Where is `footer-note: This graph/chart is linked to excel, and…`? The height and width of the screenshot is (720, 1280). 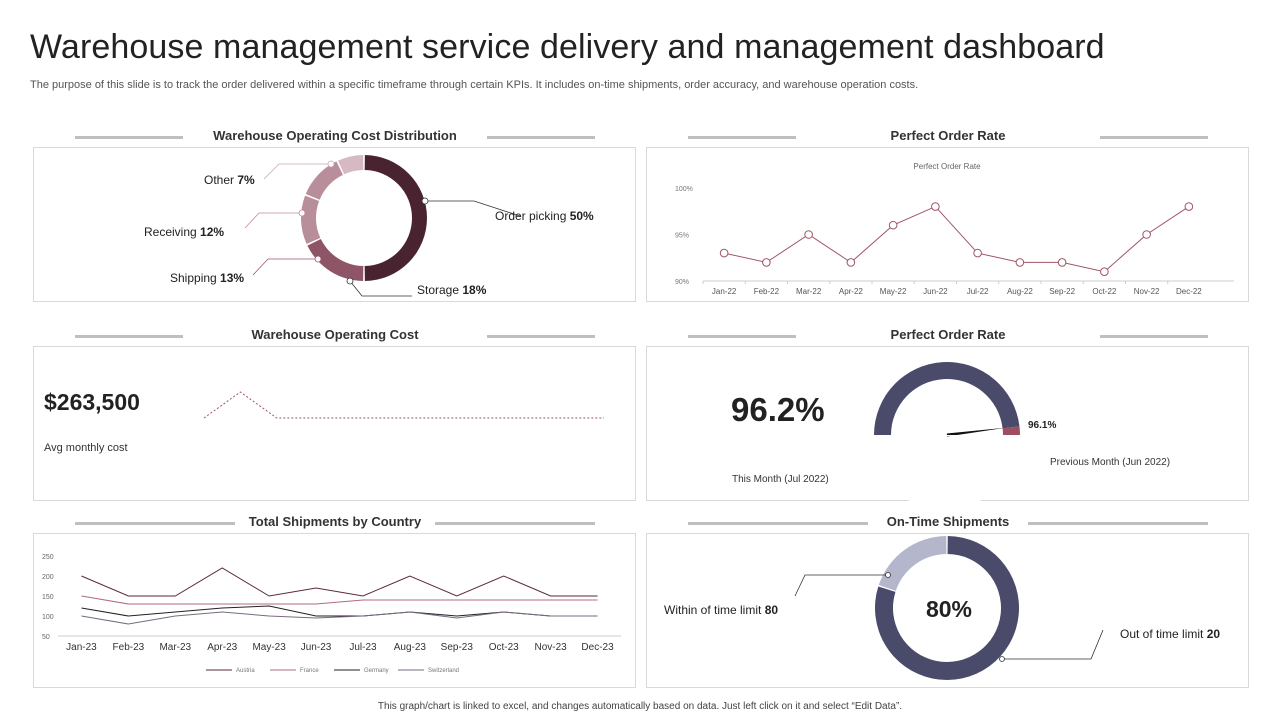 footer-note: This graph/chart is linked to excel, and… is located at coordinates (640, 706).